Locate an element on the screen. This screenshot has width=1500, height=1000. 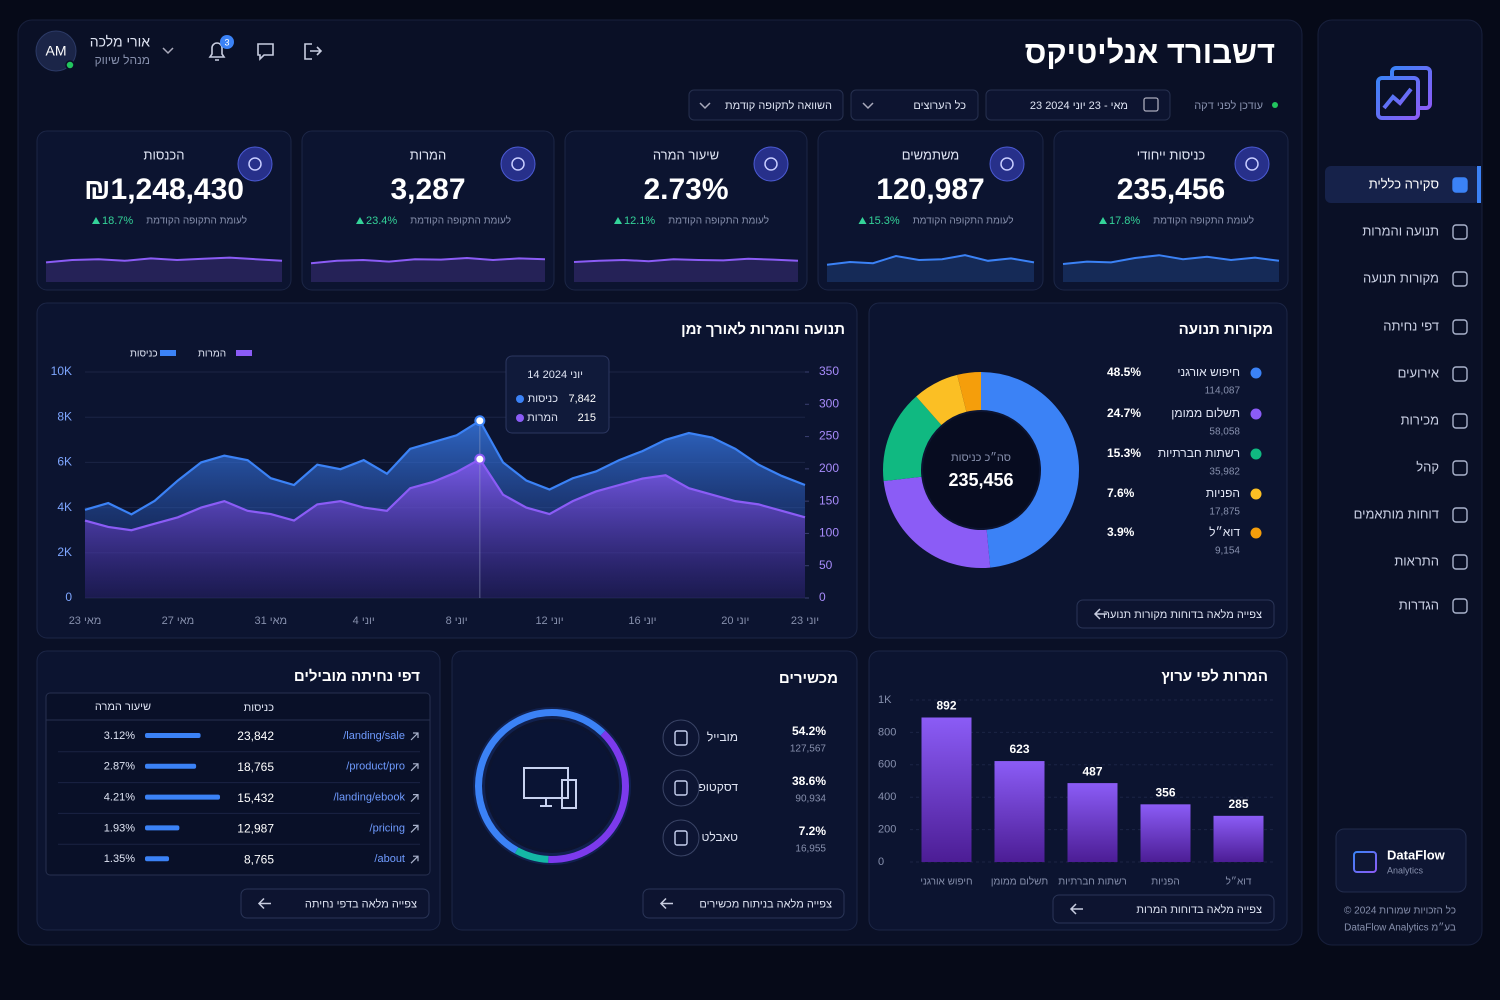
device-glyph is located at coordinates (681, 738).